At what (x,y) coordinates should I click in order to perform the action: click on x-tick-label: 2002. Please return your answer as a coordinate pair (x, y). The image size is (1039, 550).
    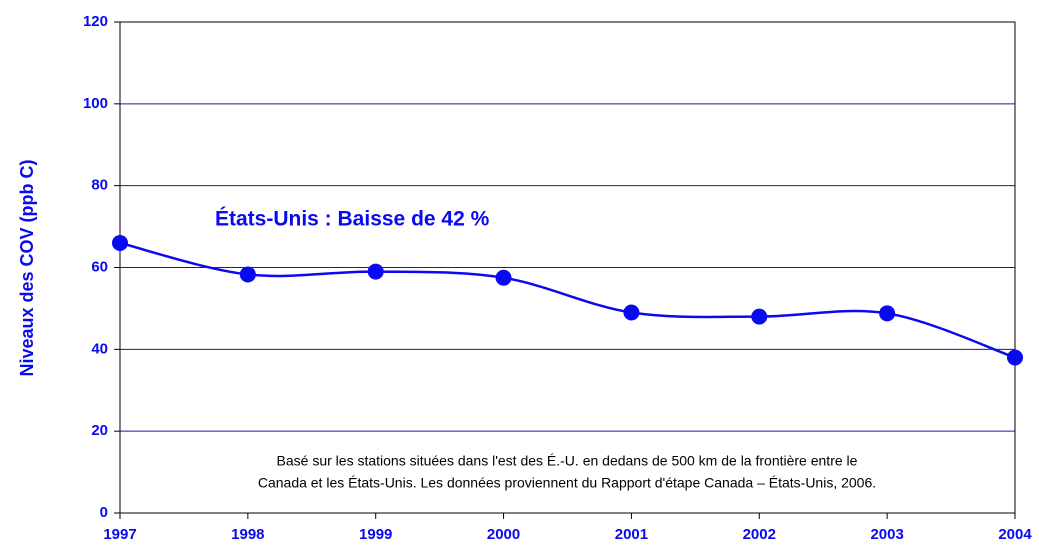
    Looking at the image, I should click on (759, 534).